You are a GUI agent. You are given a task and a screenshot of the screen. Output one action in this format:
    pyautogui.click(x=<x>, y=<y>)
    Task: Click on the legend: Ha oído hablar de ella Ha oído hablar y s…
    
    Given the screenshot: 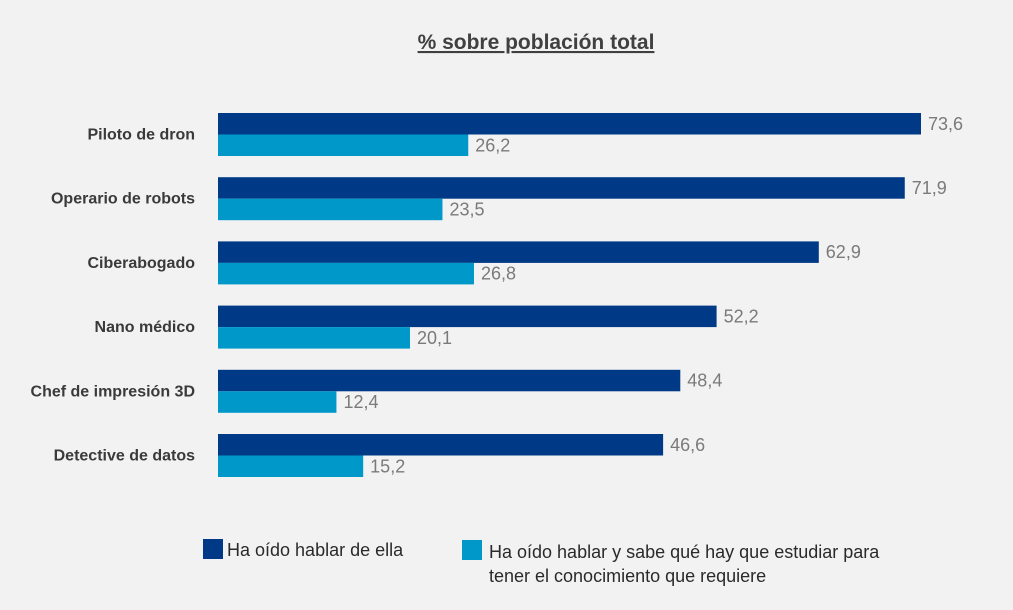 What is the action you would take?
    pyautogui.click(x=541, y=562)
    